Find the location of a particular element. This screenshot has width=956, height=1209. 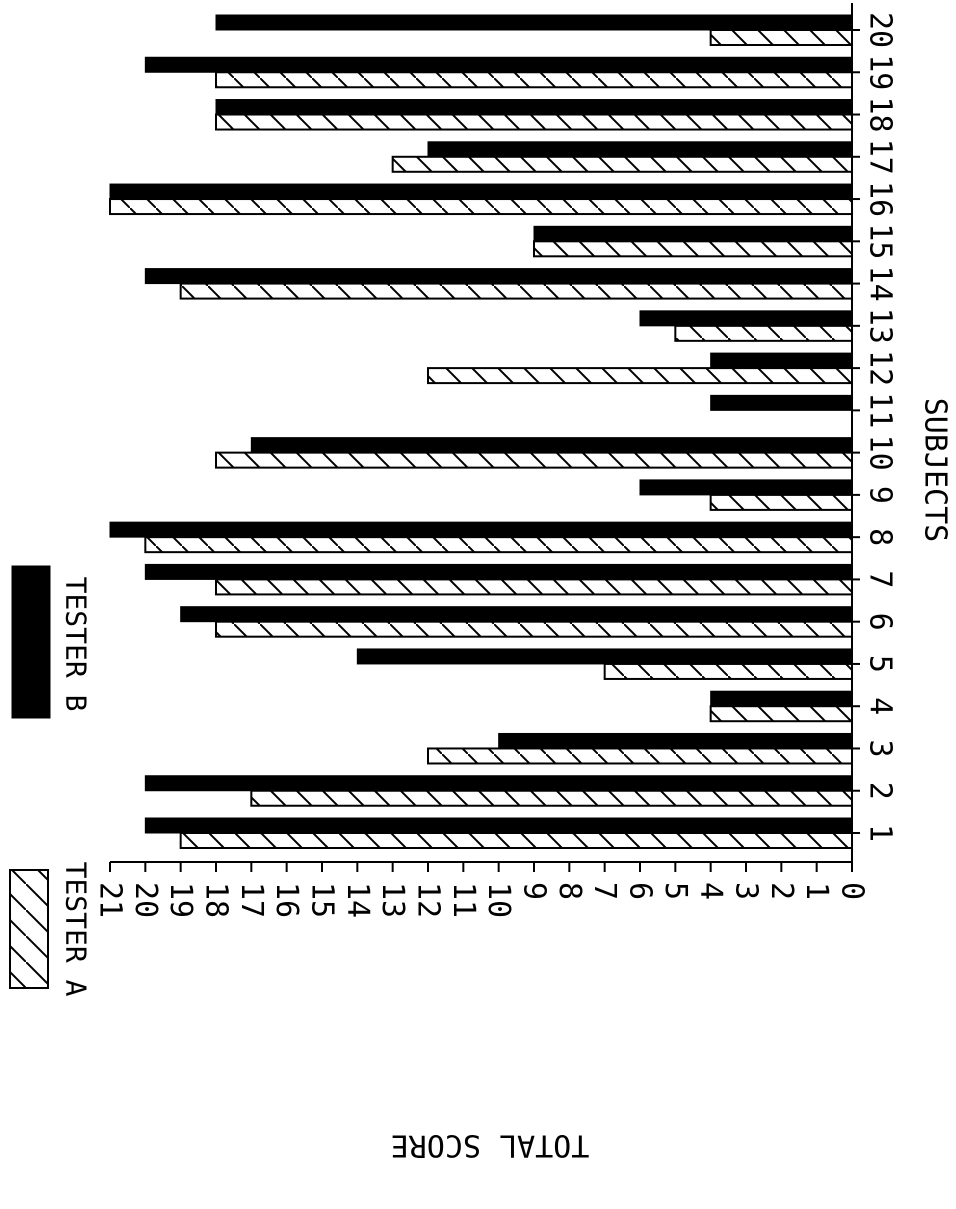

legend-swatch-tester-a is located at coordinates (29, 929).